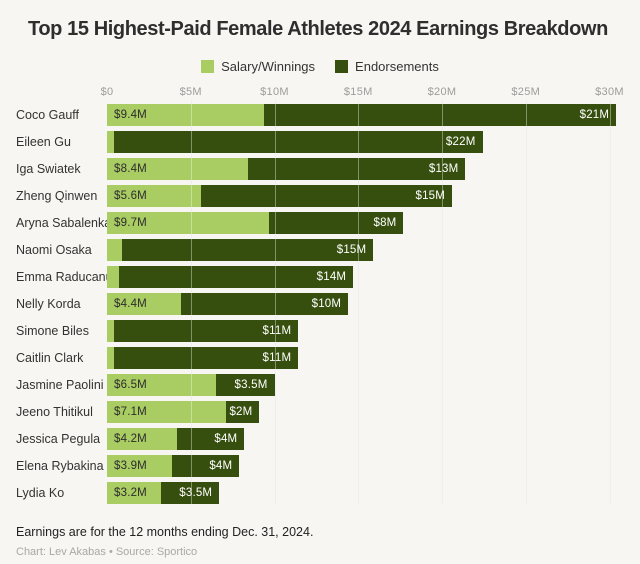  What do you see at coordinates (320, 493) in the screenshot?
I see `chart-row: Lydia Ko $3.2M $3.5M` at bounding box center [320, 493].